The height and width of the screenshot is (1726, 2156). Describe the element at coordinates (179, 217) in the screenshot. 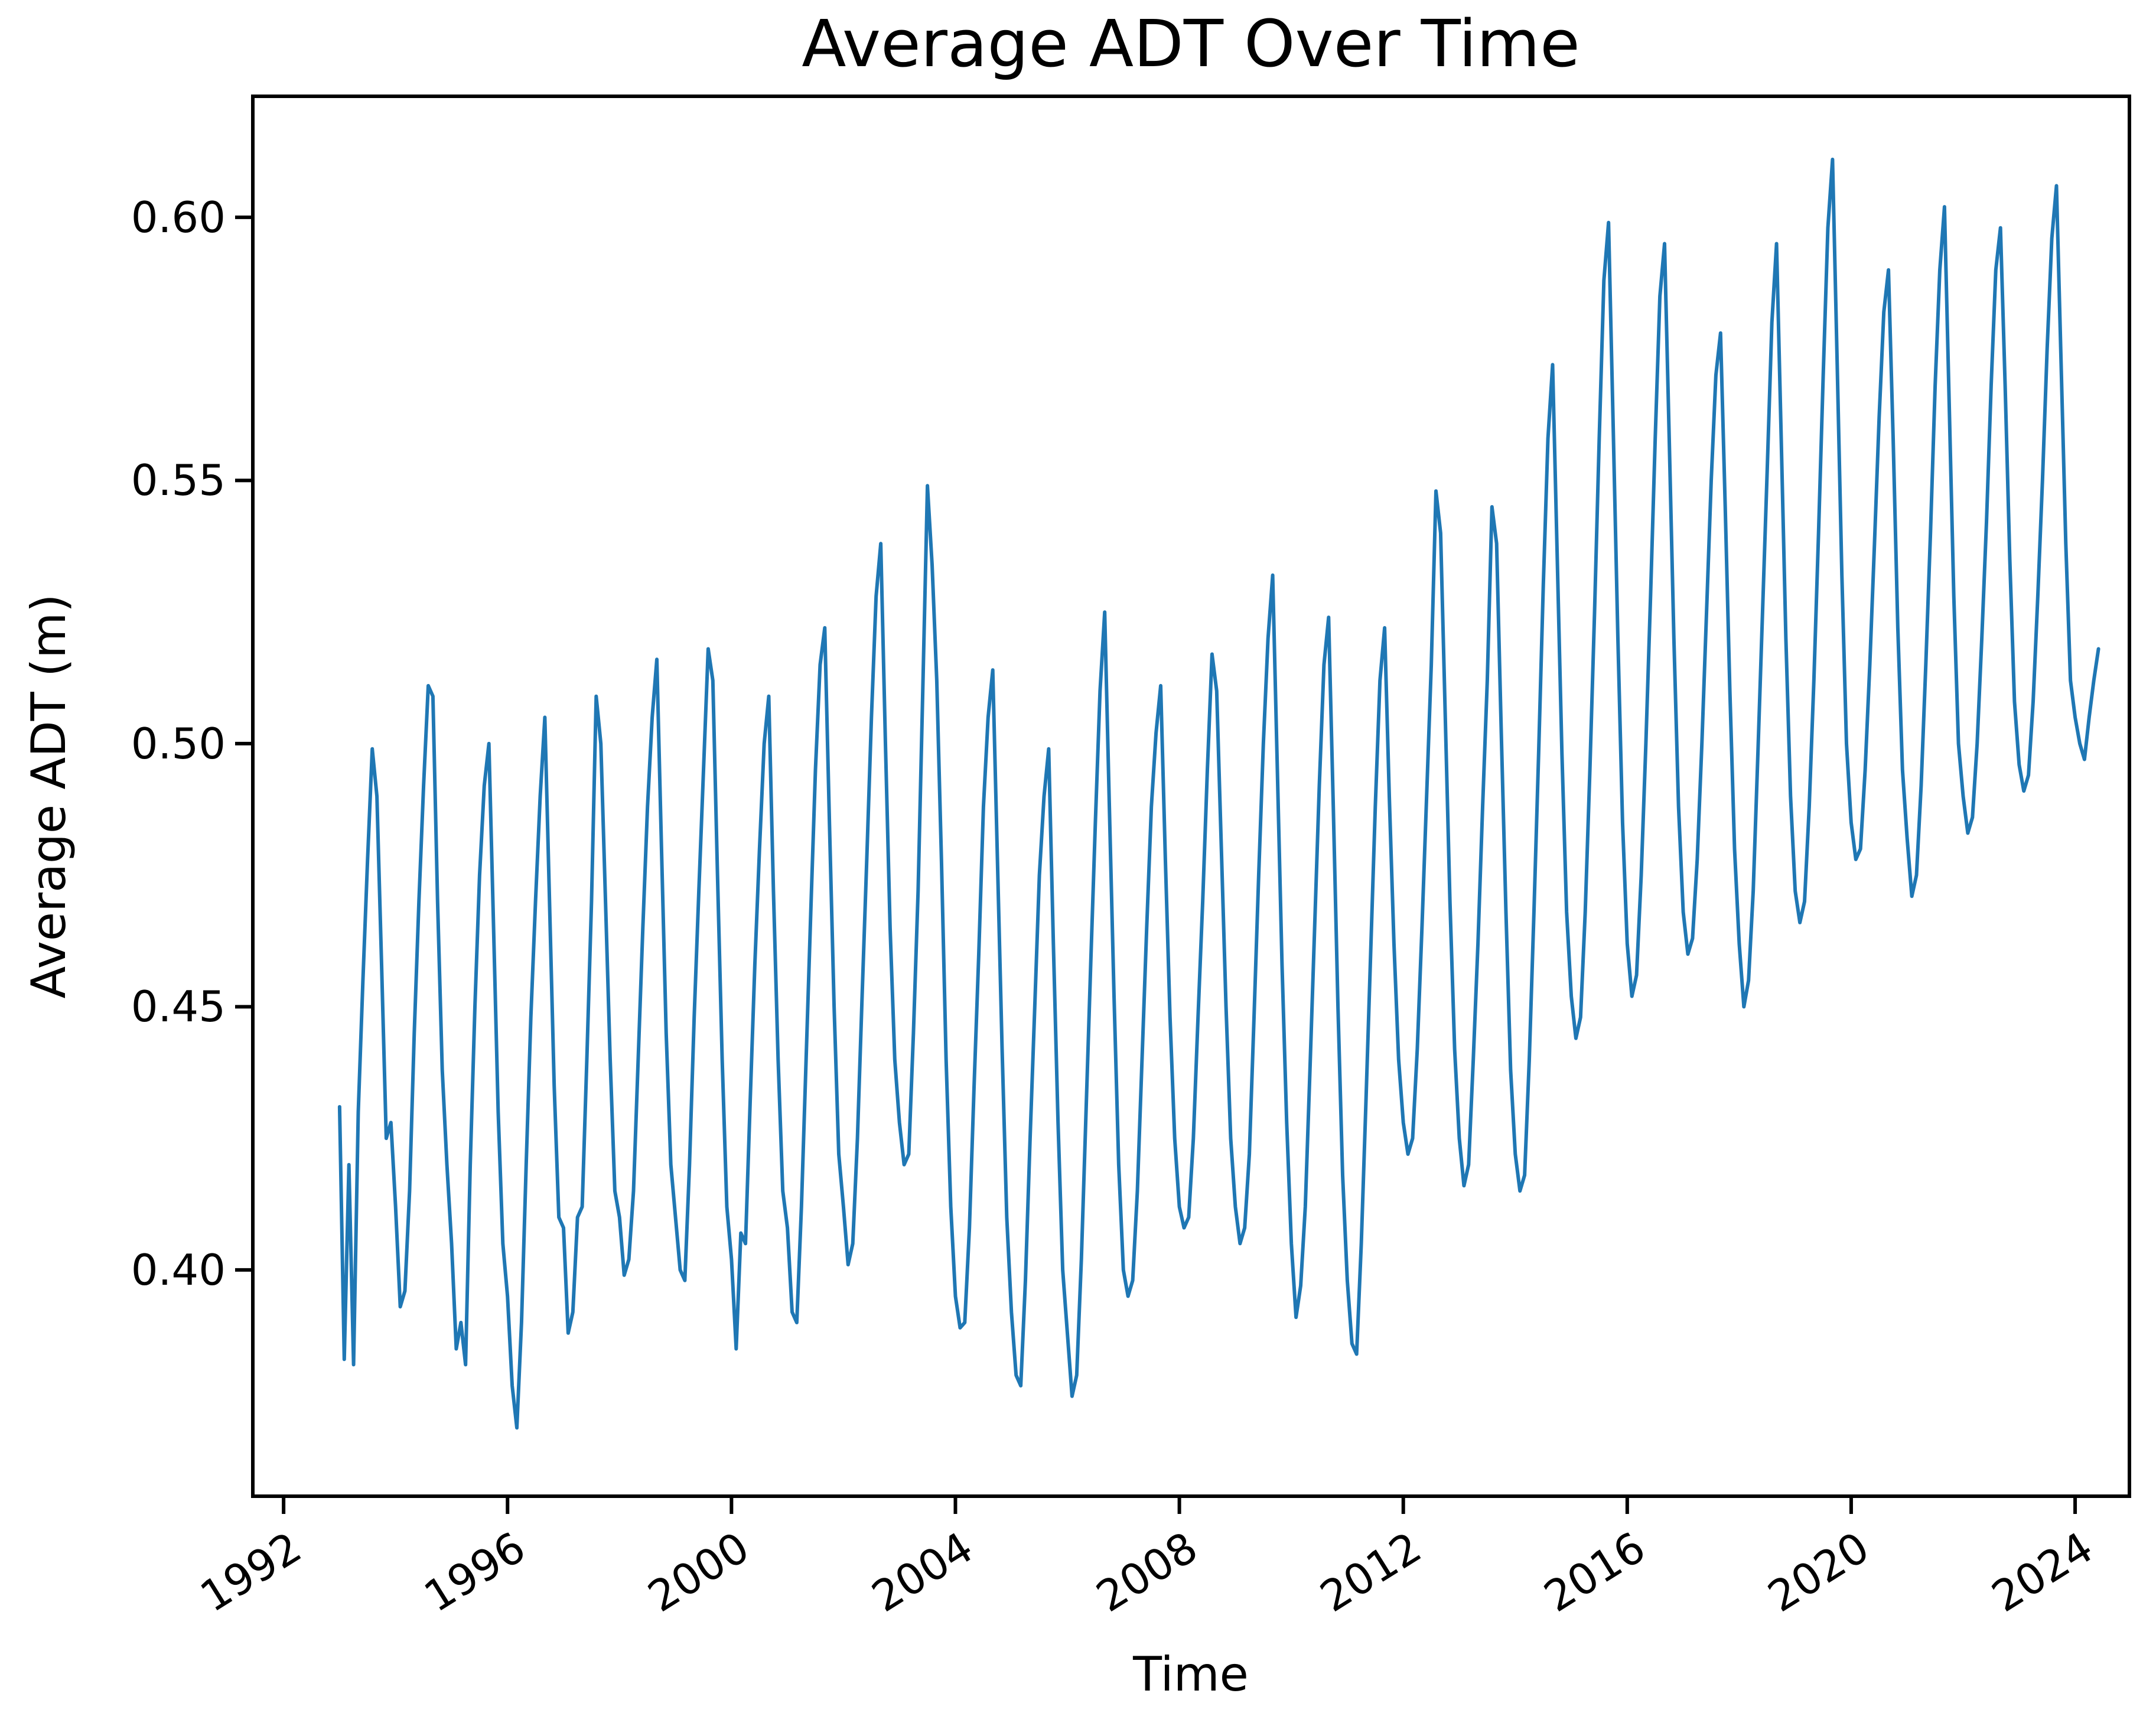

I see `y-tick-label: 0.60` at that location.